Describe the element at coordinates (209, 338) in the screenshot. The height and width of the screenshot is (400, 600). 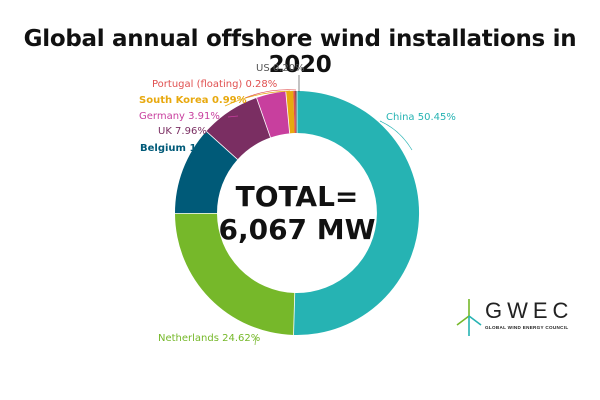
I see `label-netherlands: Netherlands 24.62%` at that location.